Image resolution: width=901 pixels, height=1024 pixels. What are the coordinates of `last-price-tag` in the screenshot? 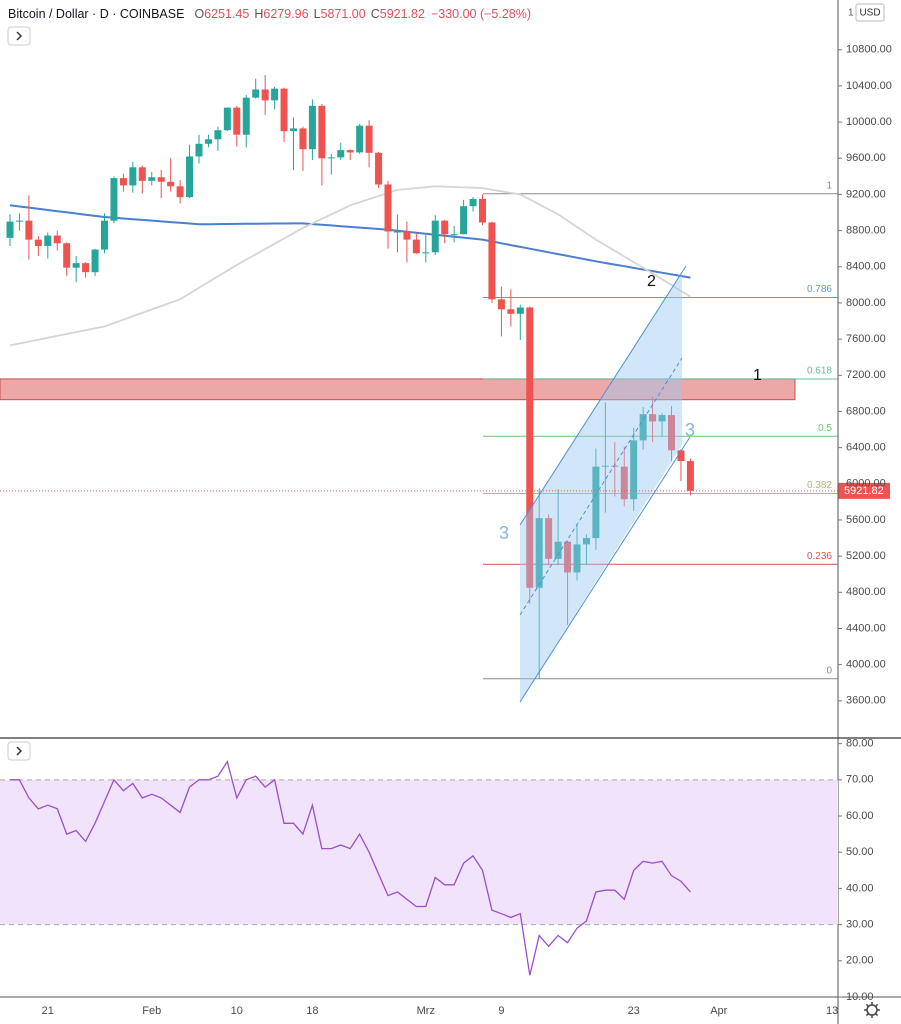 It's located at (864, 490).